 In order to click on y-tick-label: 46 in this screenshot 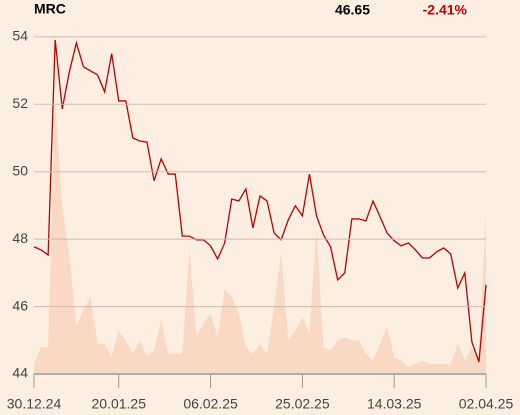, I will do `click(20, 305)`.